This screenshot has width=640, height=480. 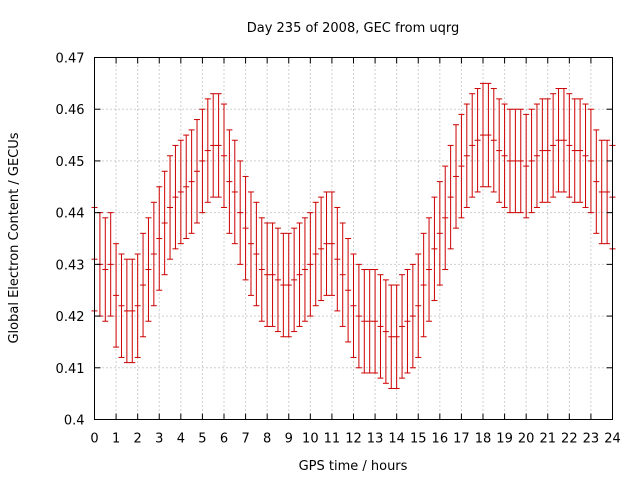 I want to click on y-axis-label: Global Electron Content / GECUs, so click(x=14, y=237).